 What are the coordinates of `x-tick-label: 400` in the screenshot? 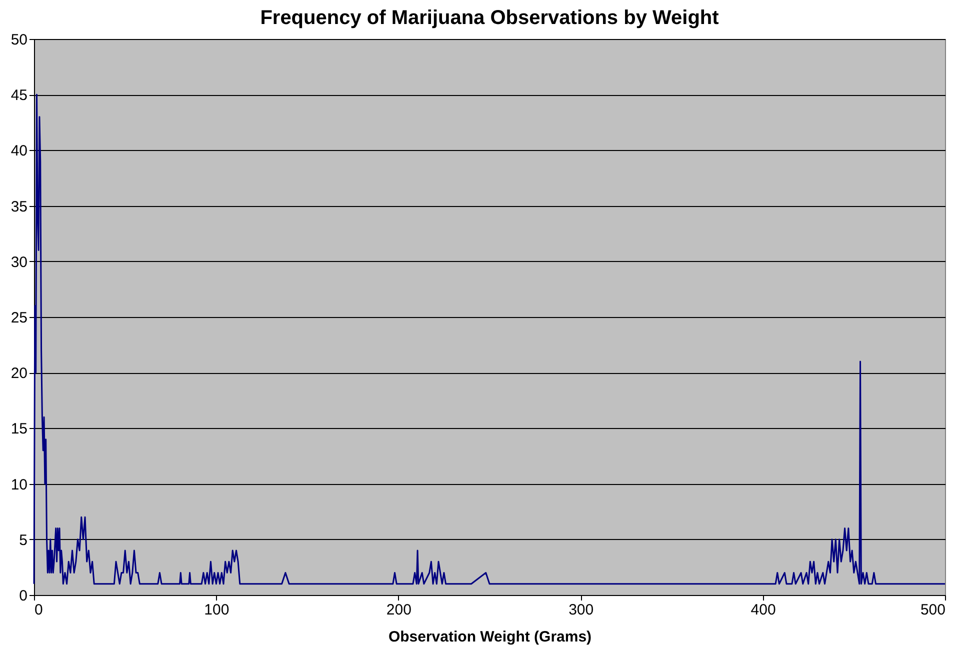 It's located at (763, 610).